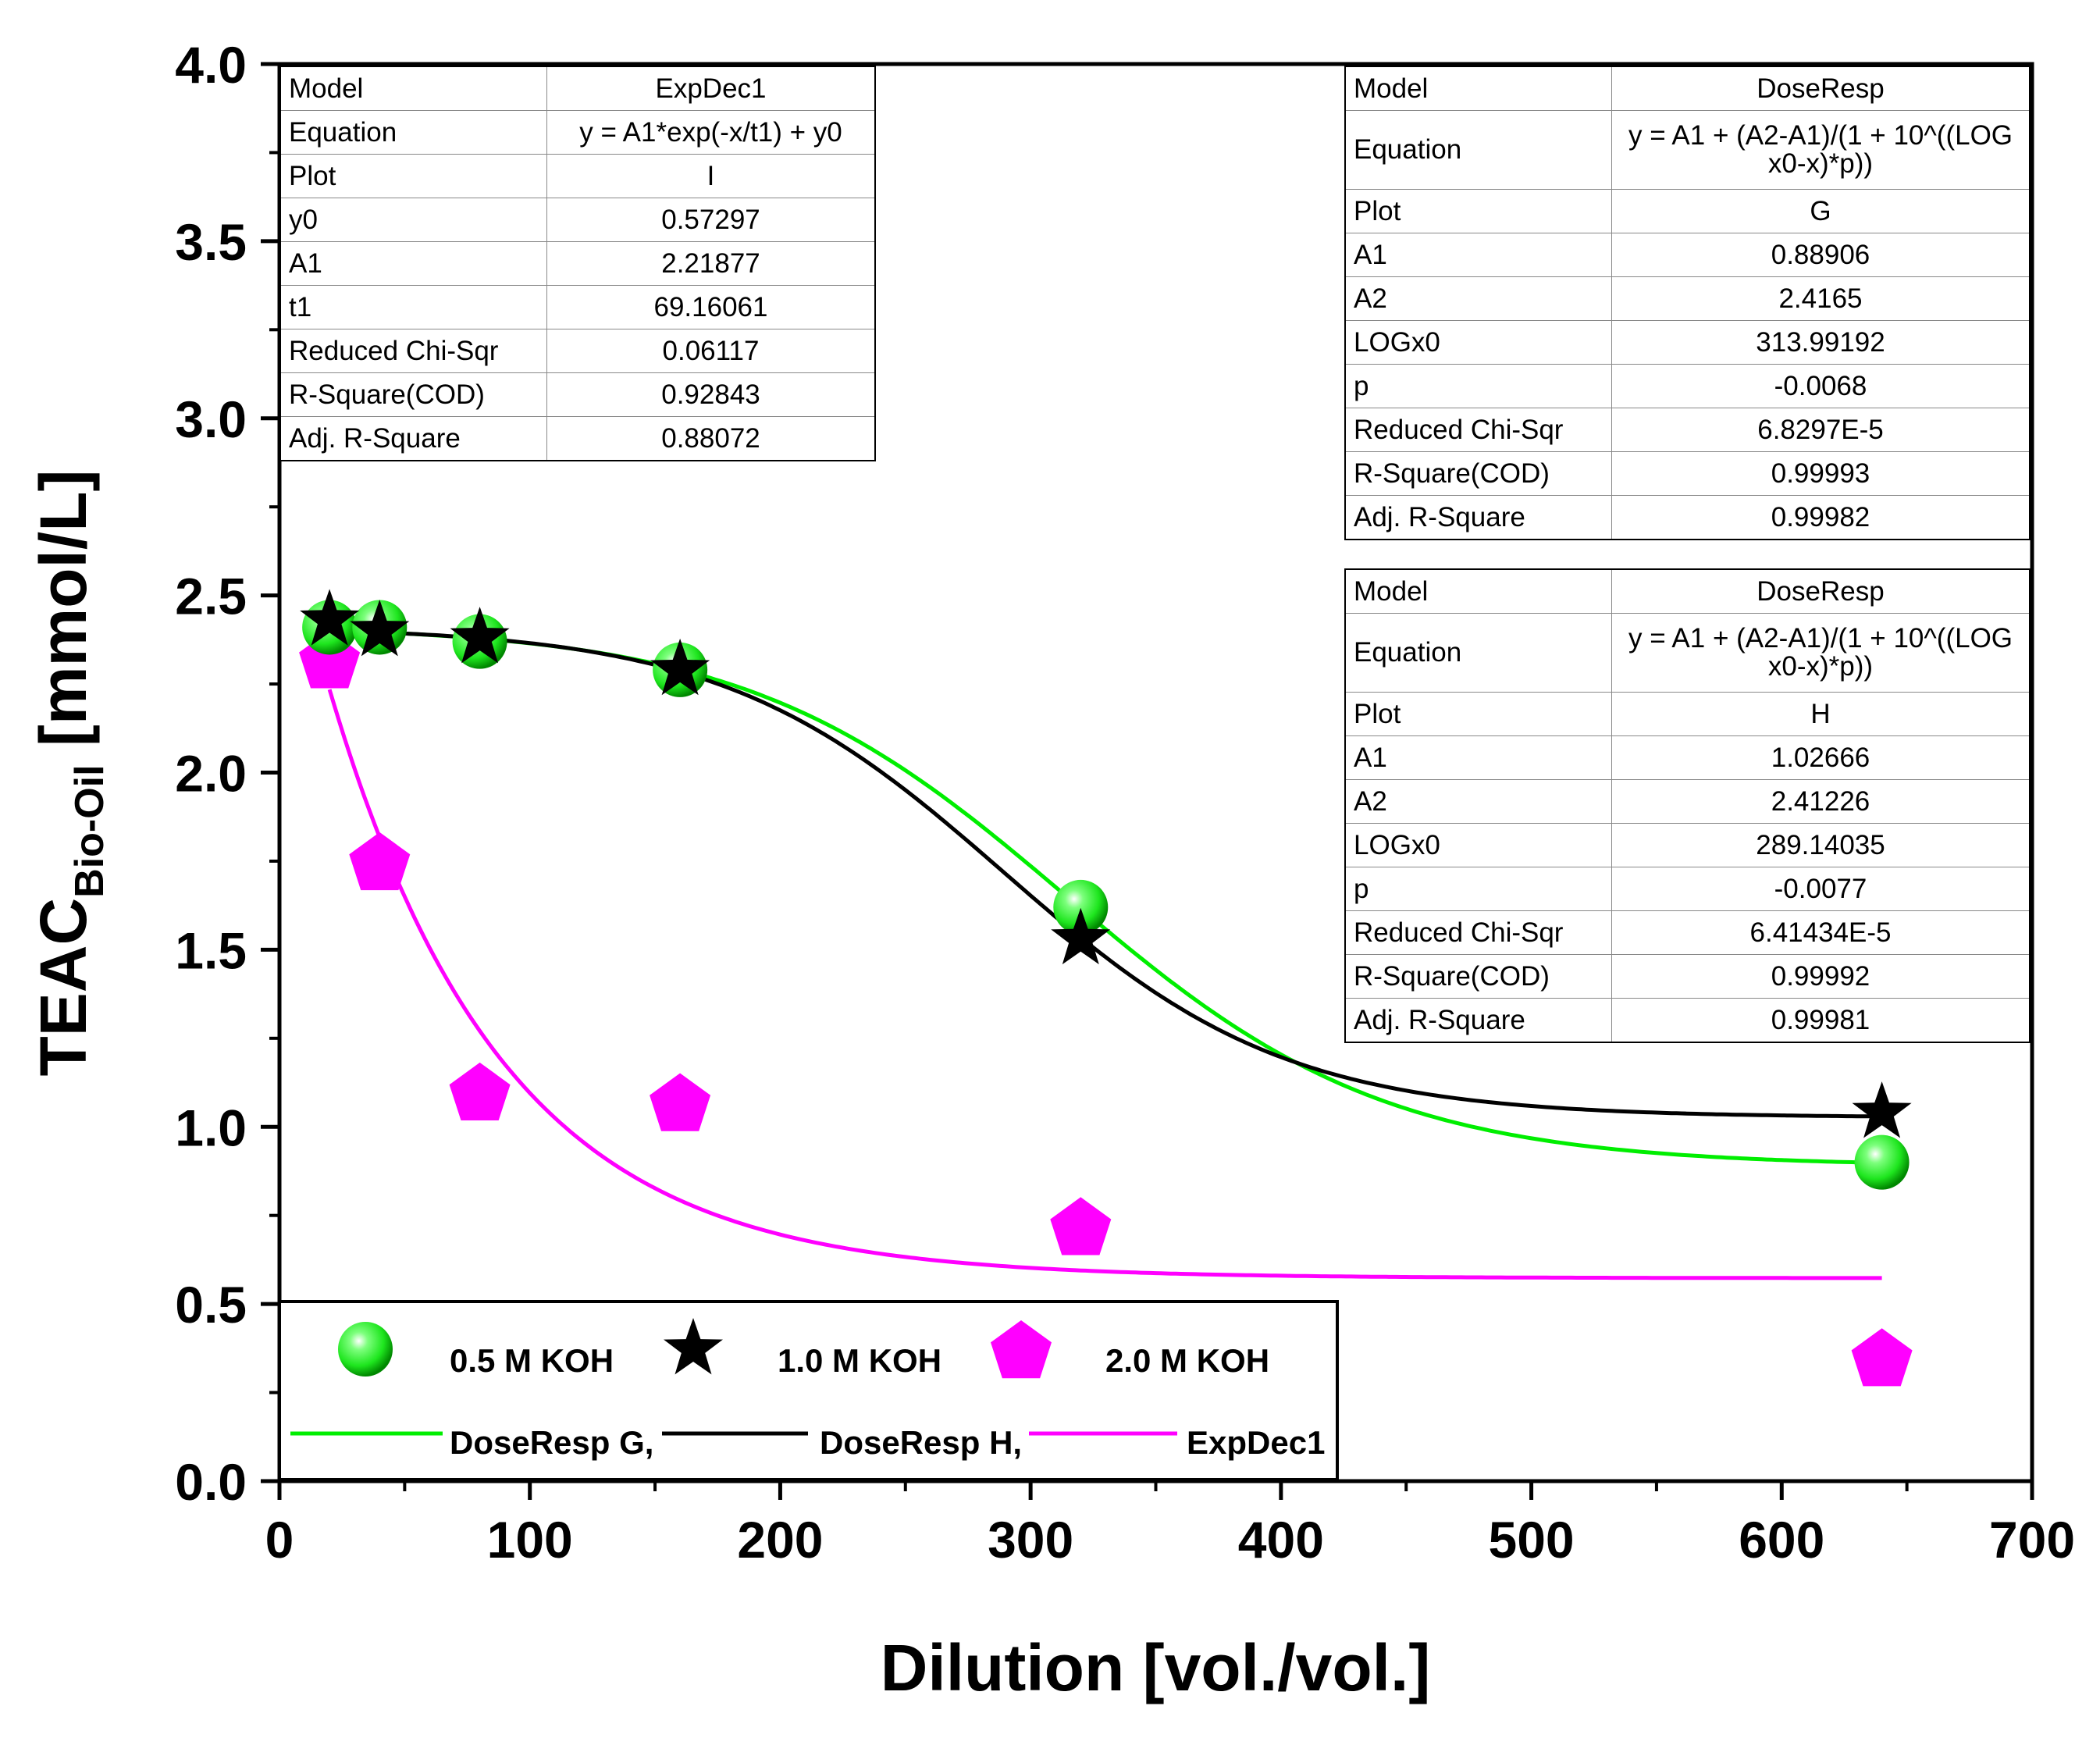 This screenshot has height=1738, width=2100. I want to click on table-row: Adj. R-Square 0.88072, so click(577, 438).